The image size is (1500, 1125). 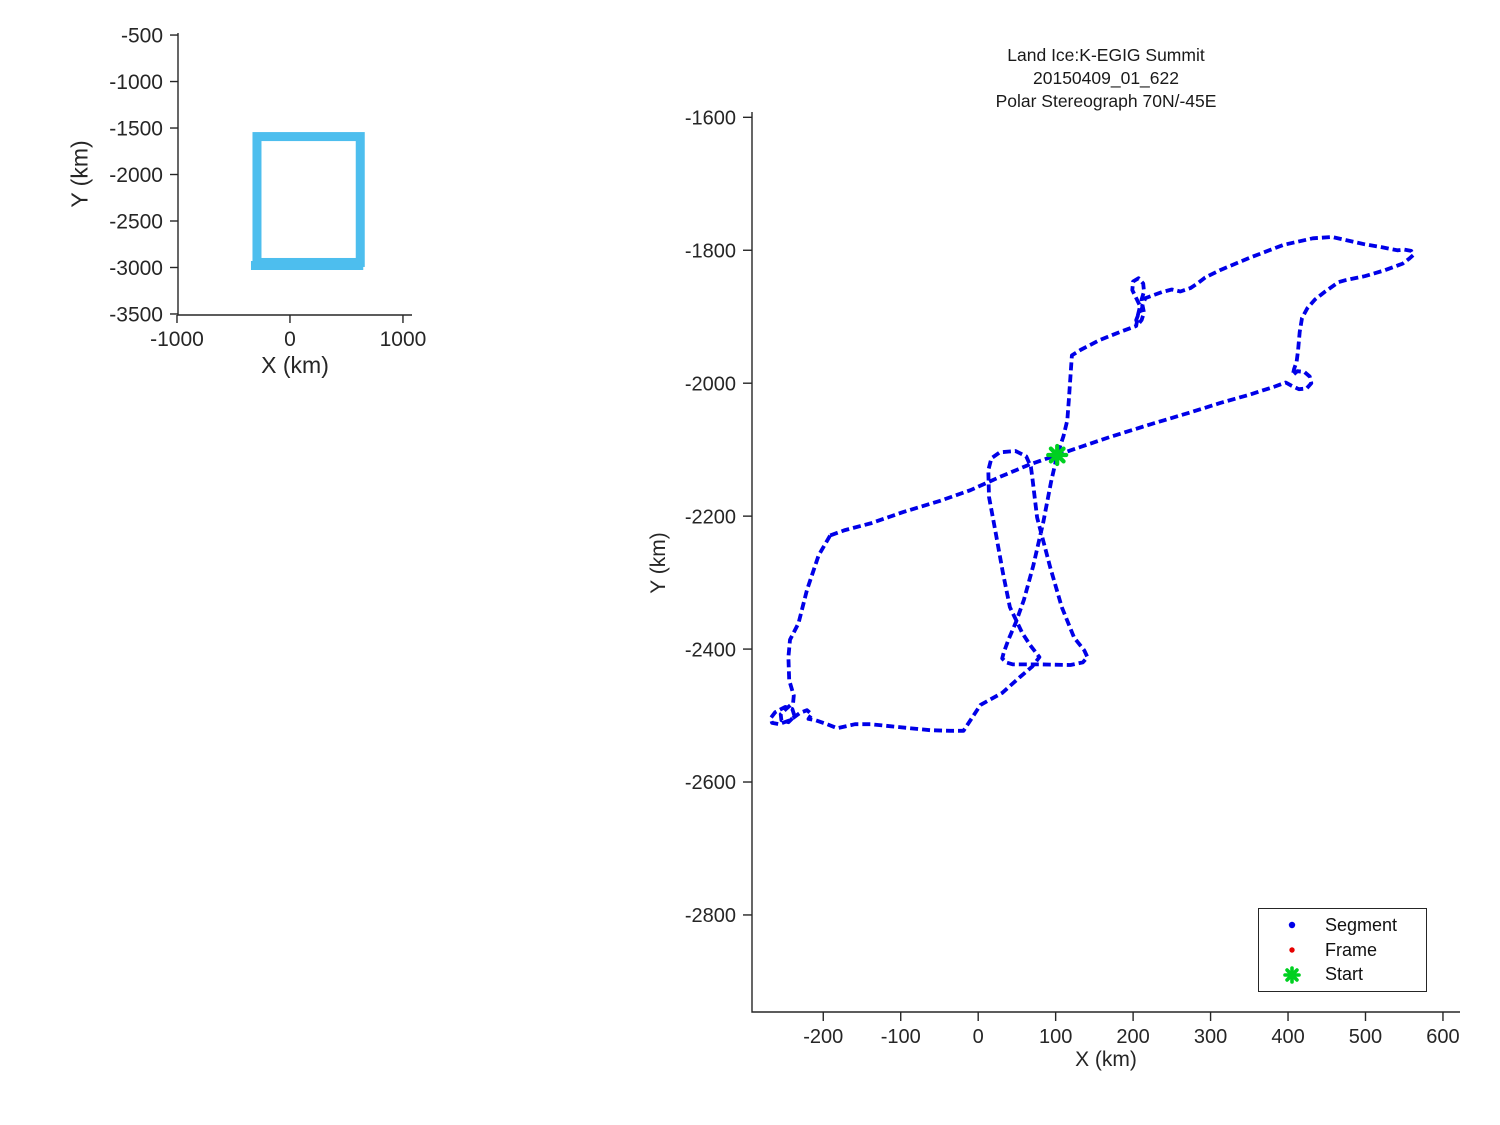 What do you see at coordinates (710, 650) in the screenshot?
I see `y-tick-label: -2400` at bounding box center [710, 650].